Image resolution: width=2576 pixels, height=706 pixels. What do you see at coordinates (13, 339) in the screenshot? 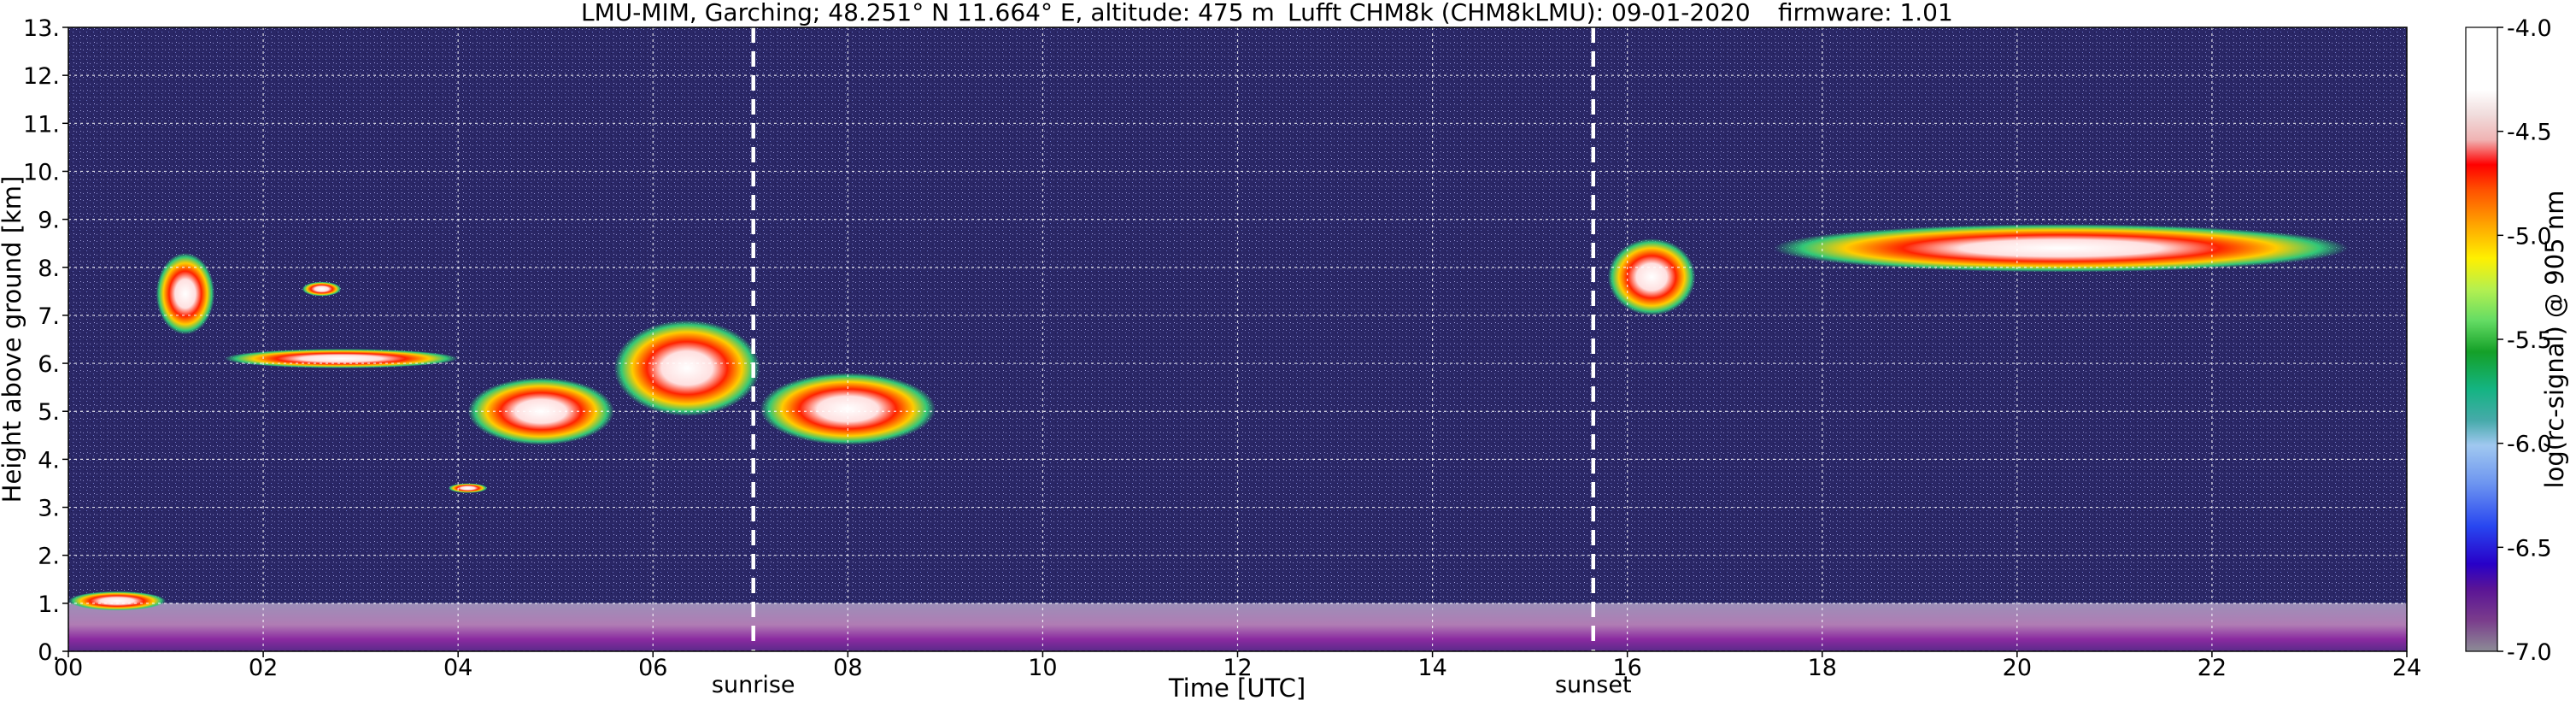
I see `y-axis-title: Height above ground [km]` at bounding box center [13, 339].